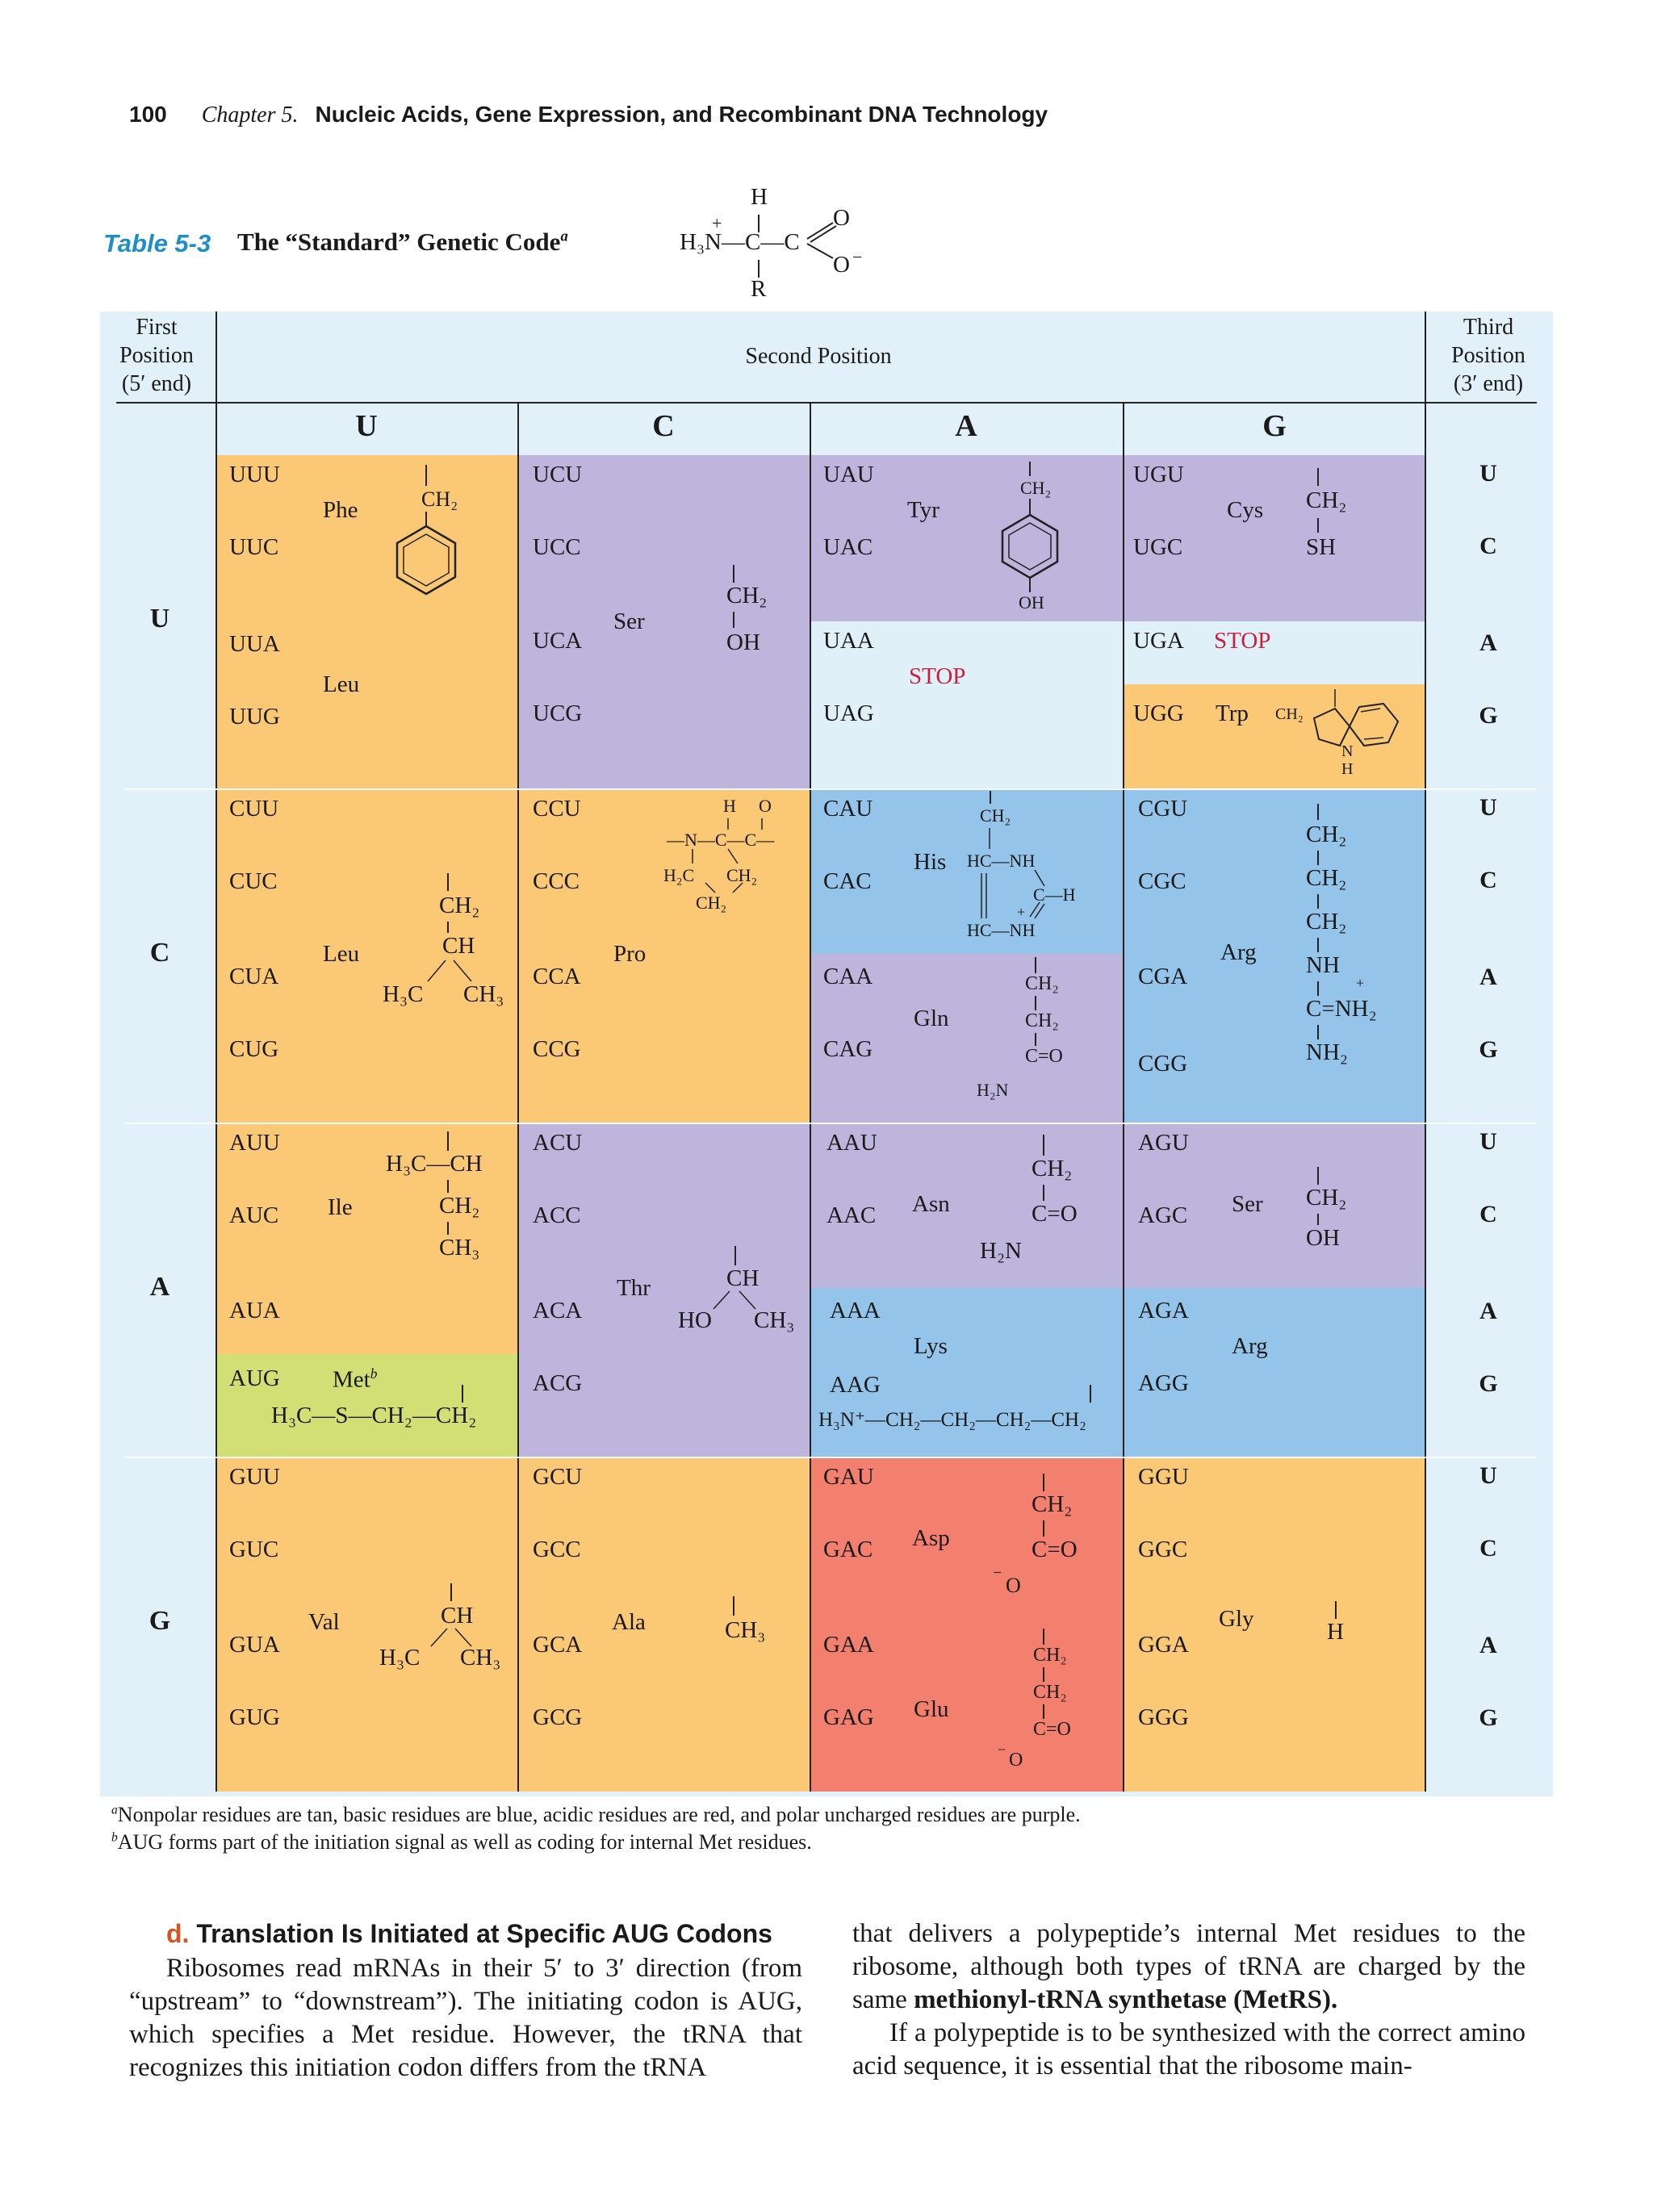 The image size is (1653, 2212). What do you see at coordinates (740, 242) in the screenshot?
I see `aa-structure-backbone: H₃N—C—C` at bounding box center [740, 242].